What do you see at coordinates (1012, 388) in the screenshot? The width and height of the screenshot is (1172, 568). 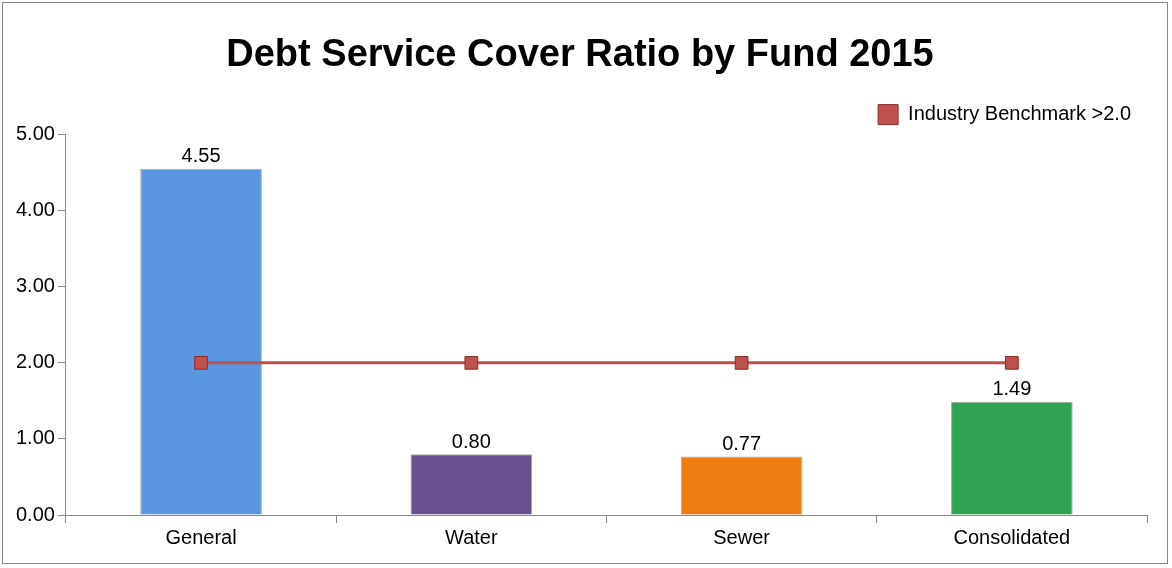 I see `data-label: 1.49` at bounding box center [1012, 388].